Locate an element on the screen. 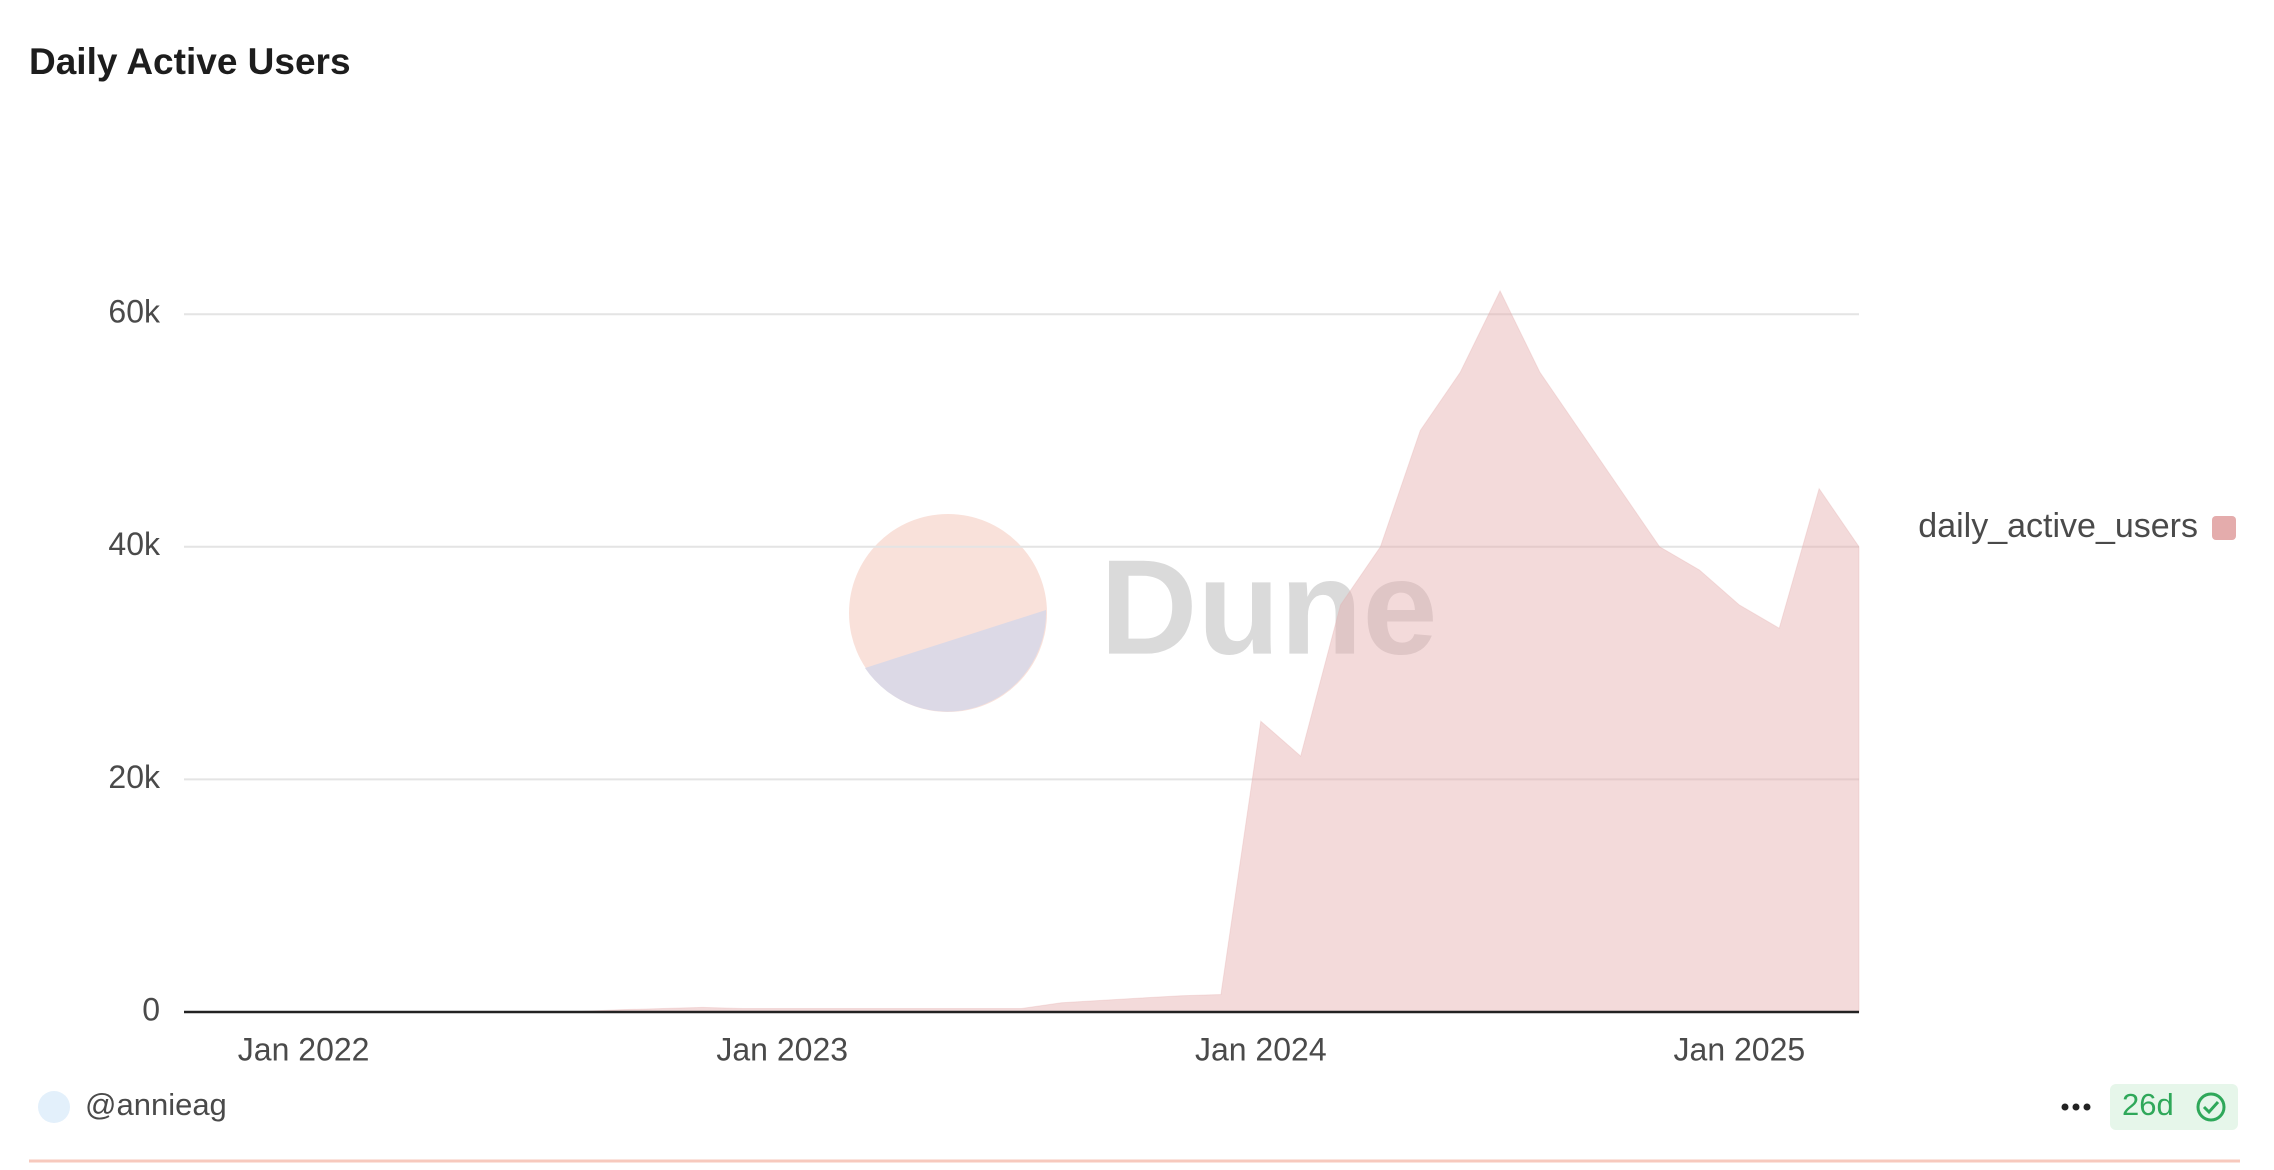 Image resolution: width=2274 pixels, height=1170 pixels. y-tick-label: 40k is located at coordinates (134, 544).